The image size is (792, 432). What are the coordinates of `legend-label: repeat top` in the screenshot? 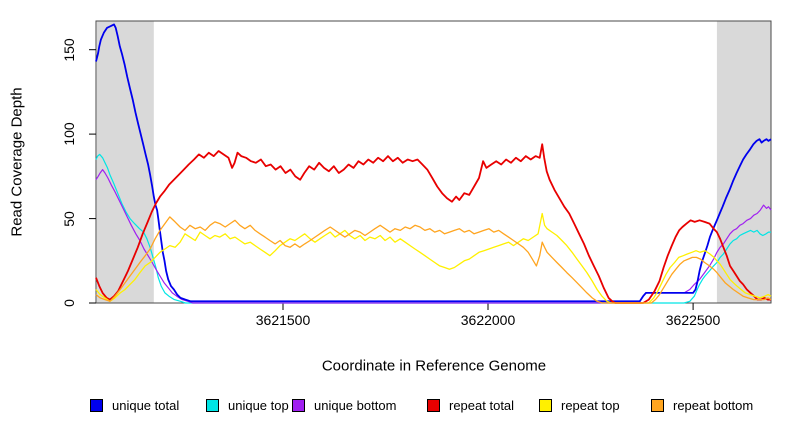 It's located at (590, 405).